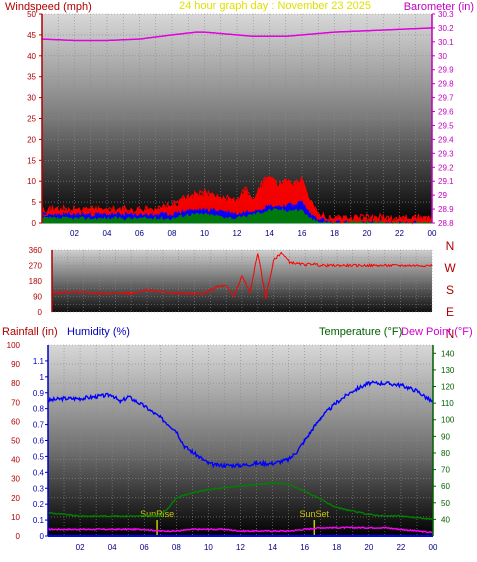  What do you see at coordinates (36, 266) in the screenshot?
I see `direction-tick-label: 270` at bounding box center [36, 266].